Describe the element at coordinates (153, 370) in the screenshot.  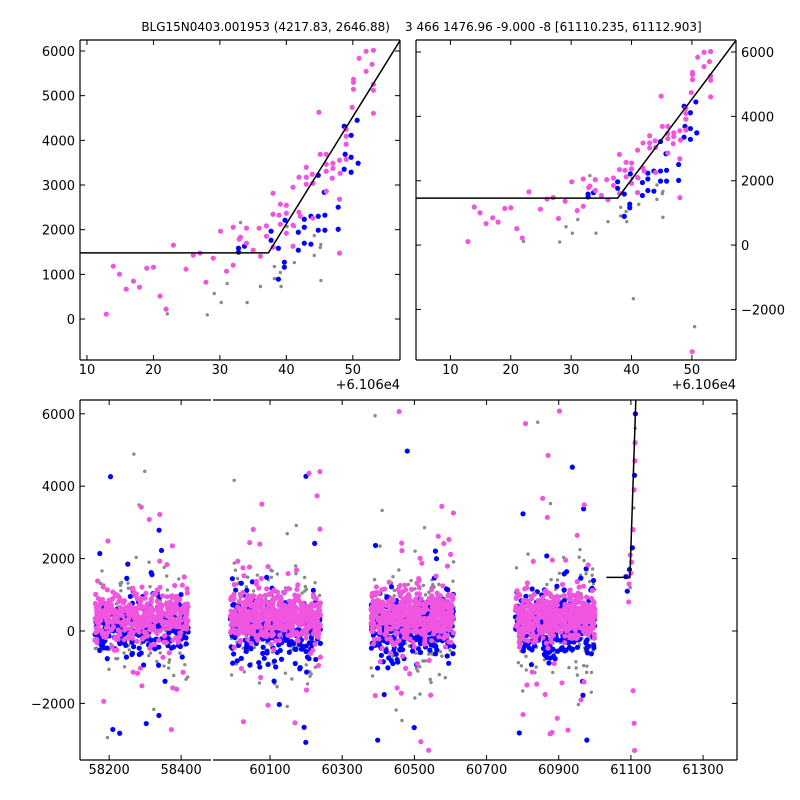
I see `left-panel-xtick-label: 20` at that location.